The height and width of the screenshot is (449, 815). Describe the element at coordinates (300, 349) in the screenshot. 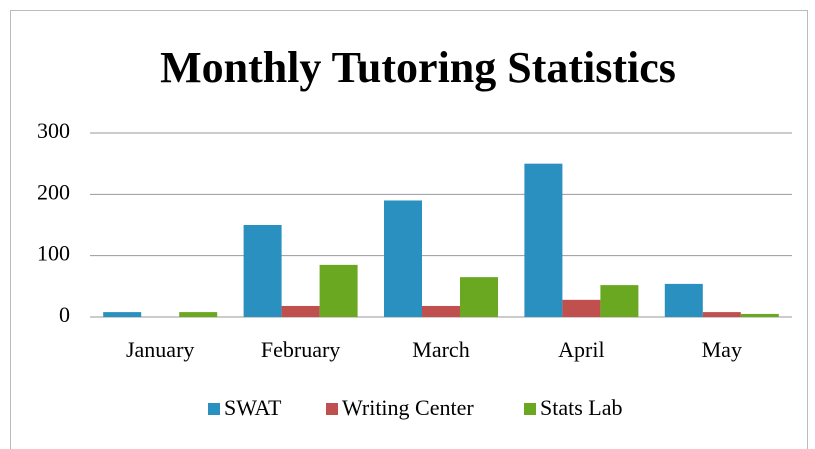

I see `x-tick-label: February` at that location.